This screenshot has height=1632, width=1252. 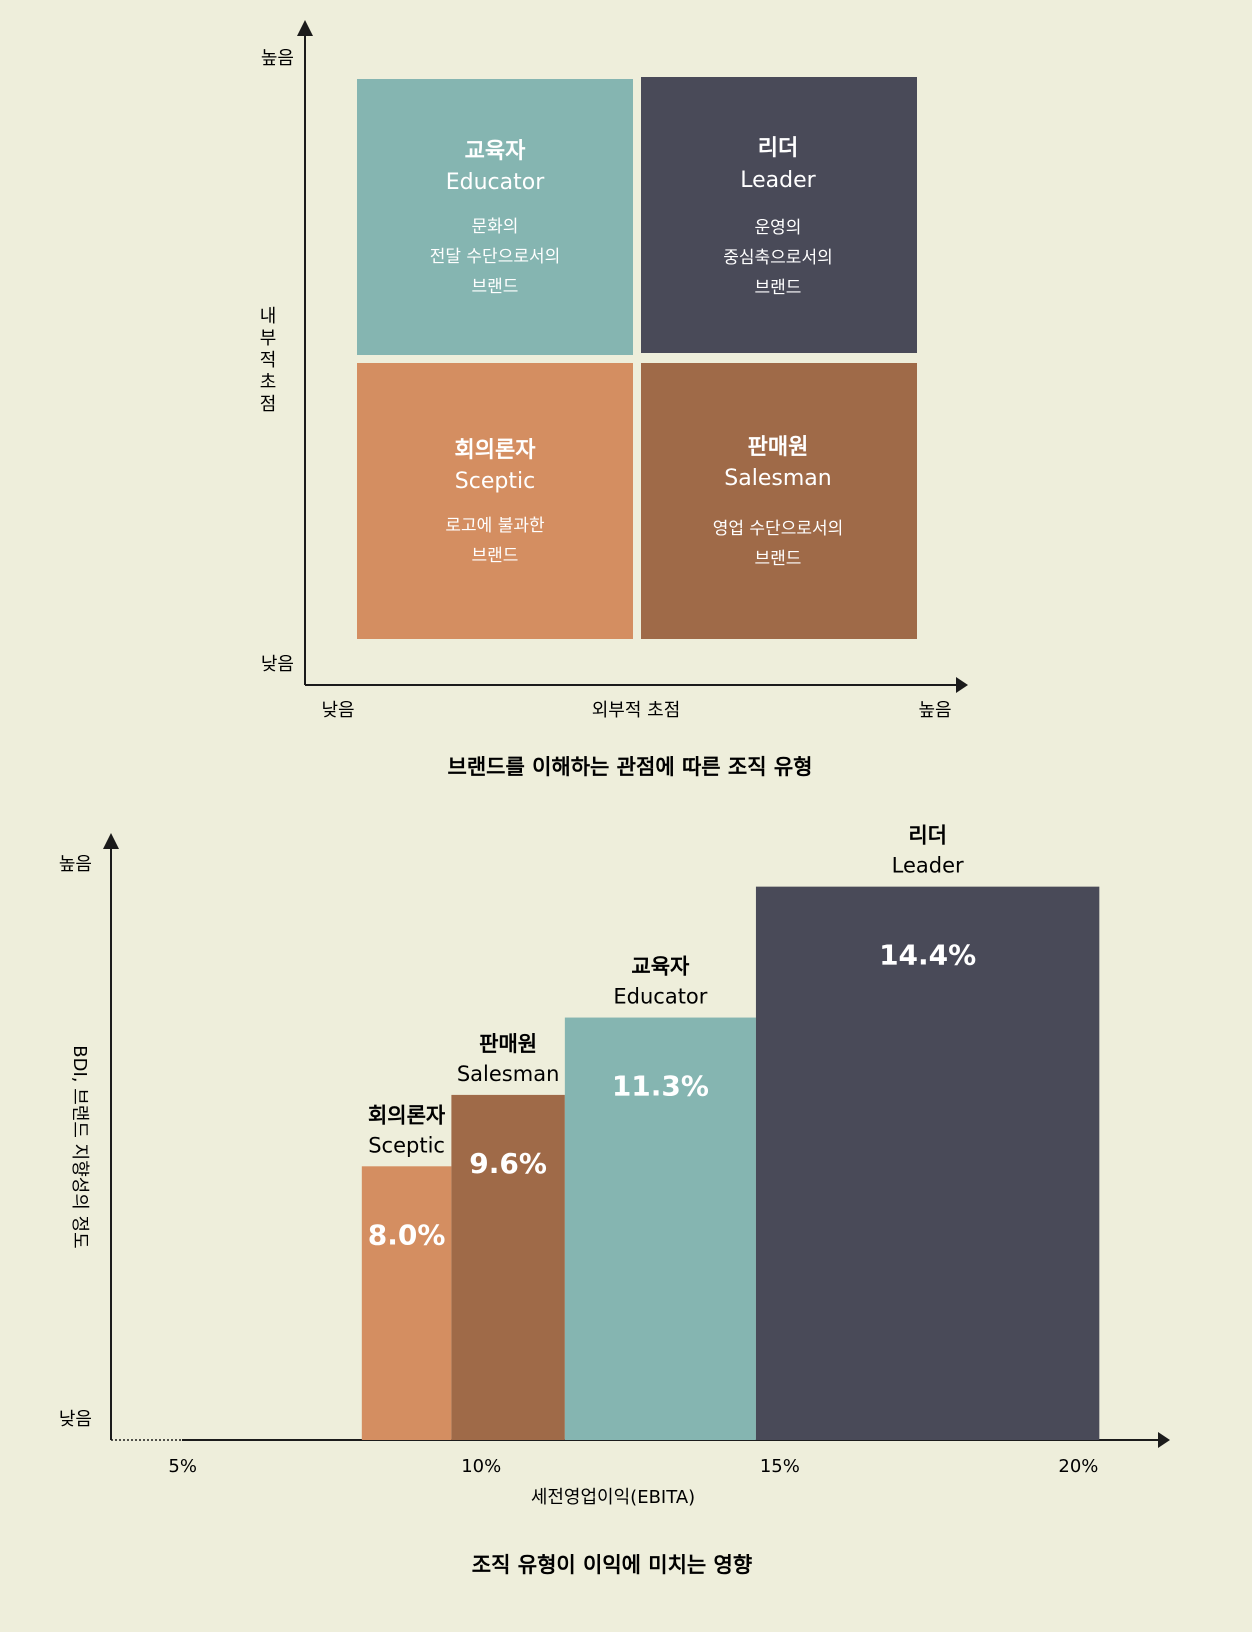 I want to click on bar-x-axis-arrow, so click(x=1164, y=1440).